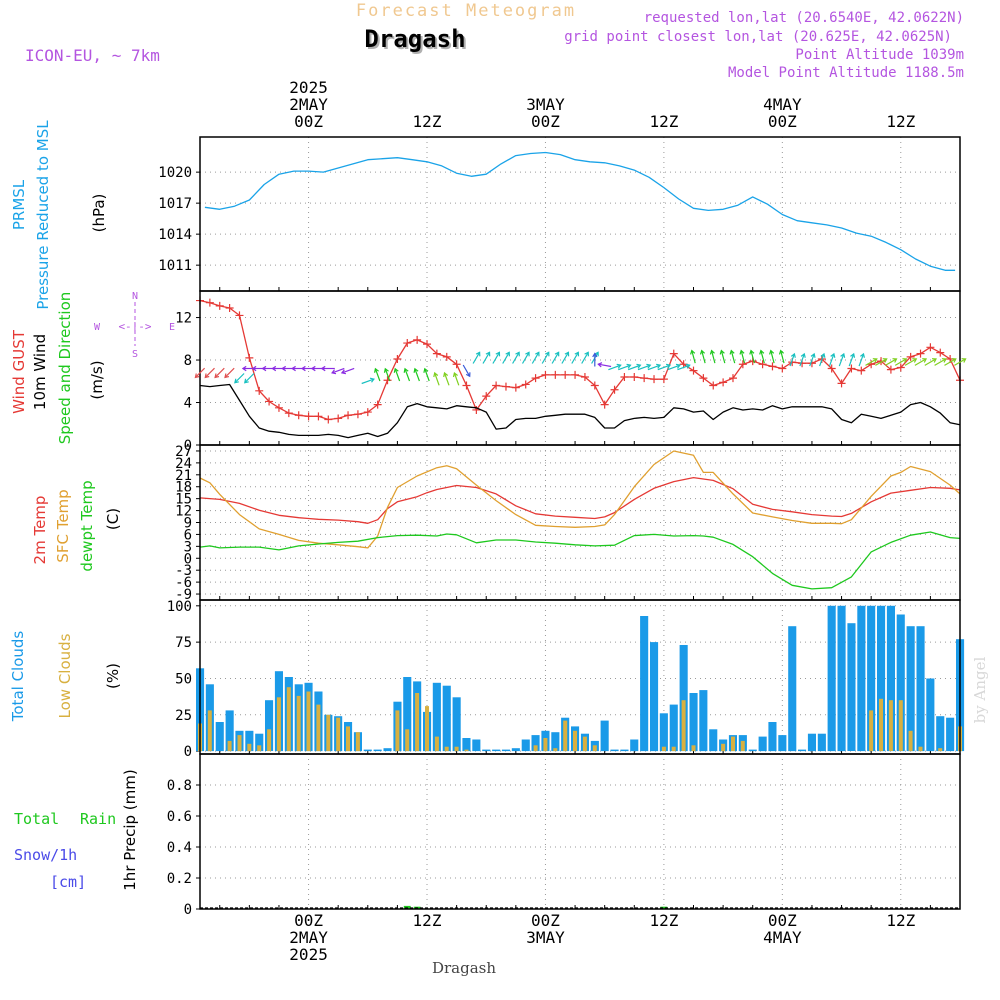 Image resolution: width=1000 pixels, height=1000 pixels. What do you see at coordinates (464, 968) in the screenshot?
I see `footer-location: Dragash` at bounding box center [464, 968].